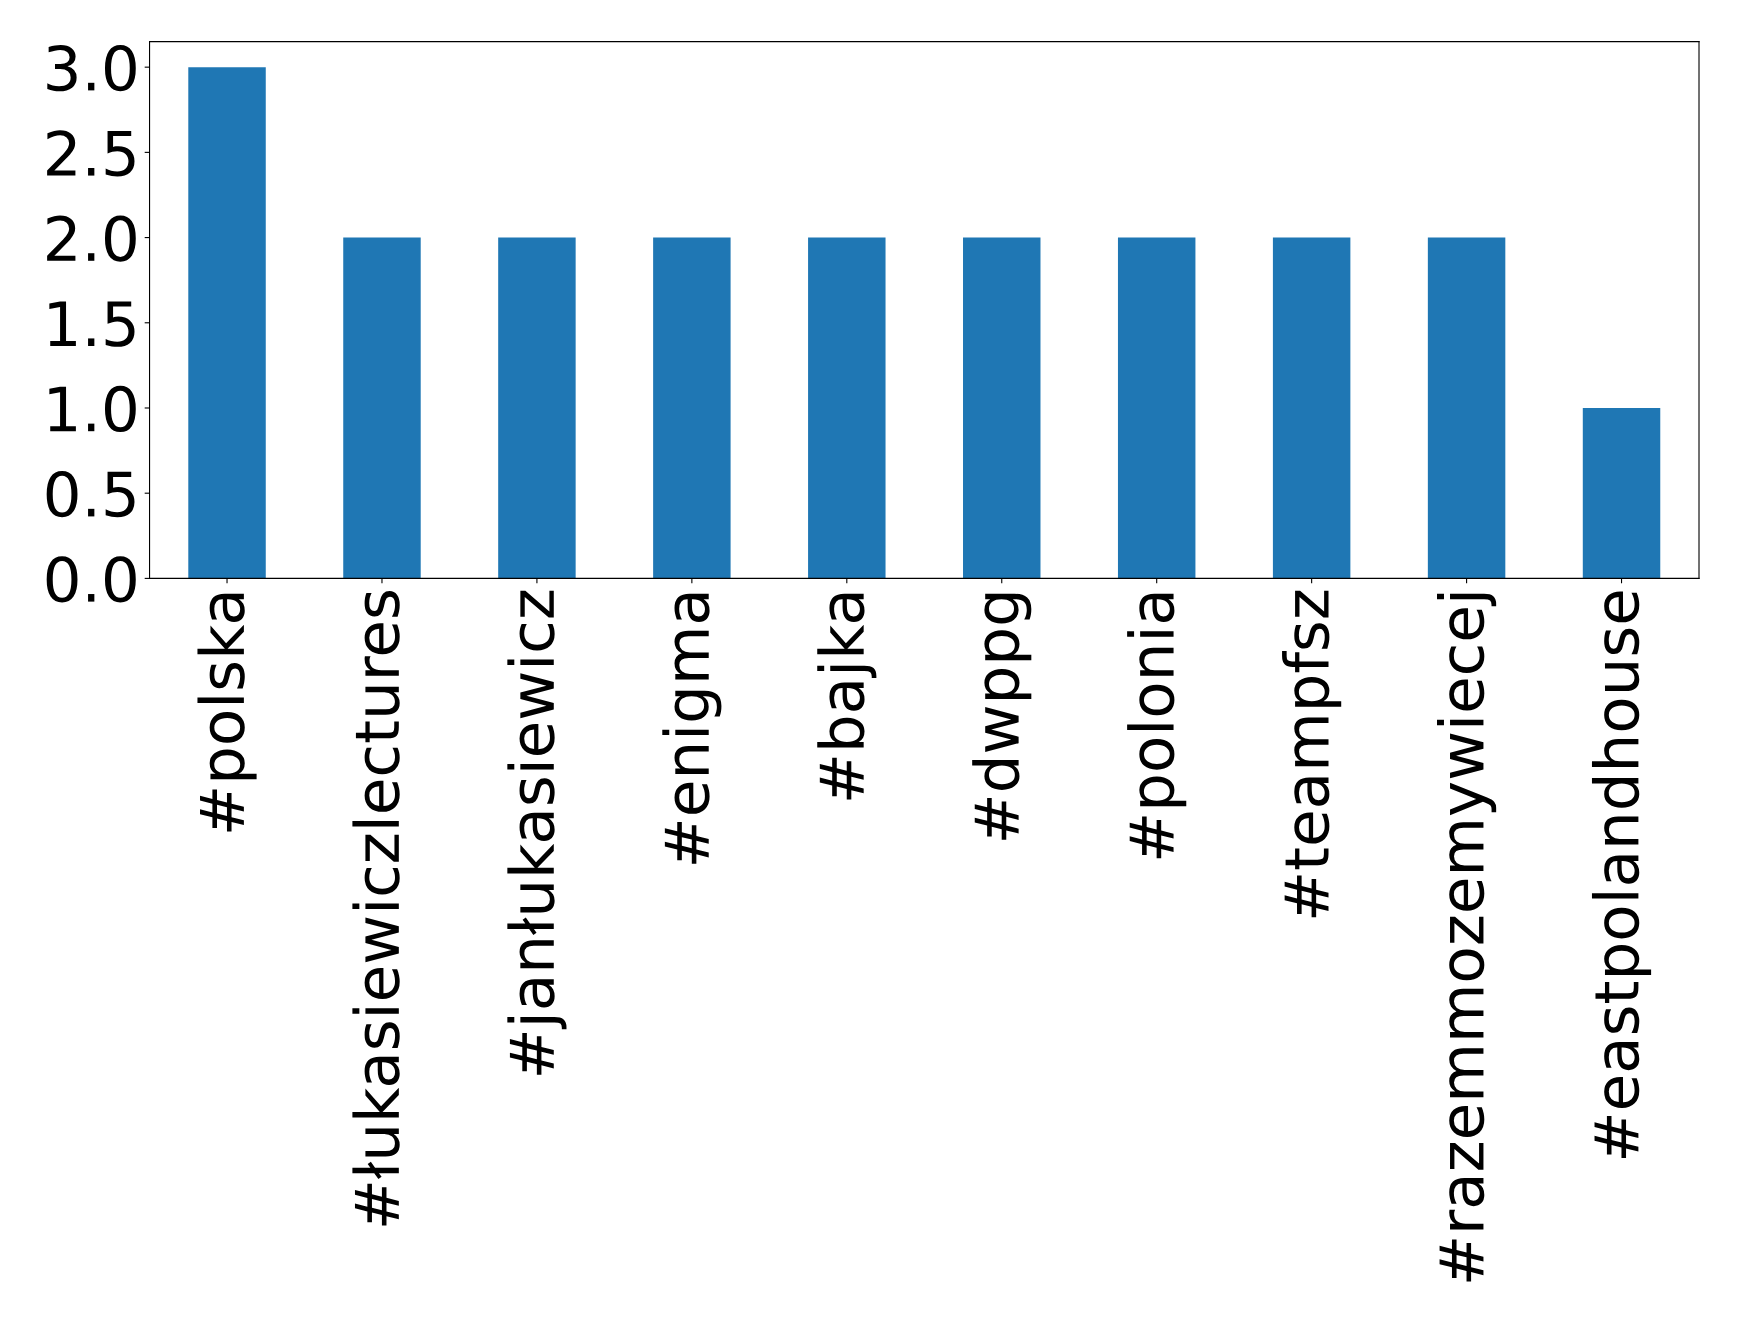 This screenshot has width=1739, height=1342. I want to click on y-tick-label: 0.0, so click(91, 579).